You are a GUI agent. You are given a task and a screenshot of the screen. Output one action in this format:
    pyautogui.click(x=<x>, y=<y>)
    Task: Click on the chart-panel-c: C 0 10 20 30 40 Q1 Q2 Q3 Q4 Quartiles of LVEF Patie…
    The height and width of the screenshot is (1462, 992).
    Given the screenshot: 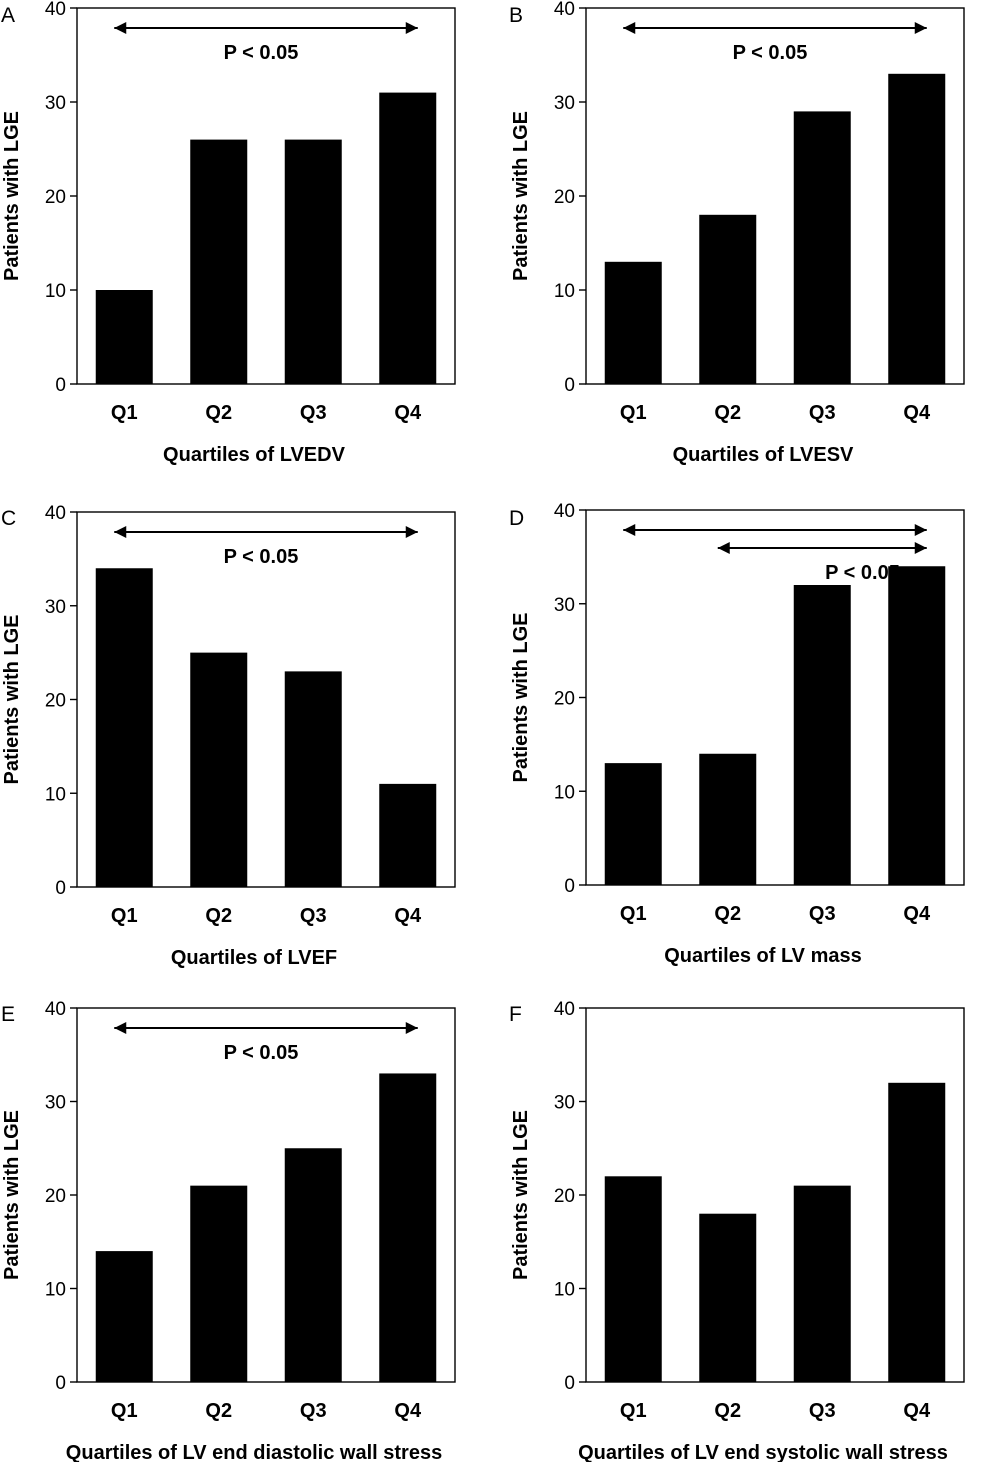 What is the action you would take?
    pyautogui.click(x=228, y=736)
    